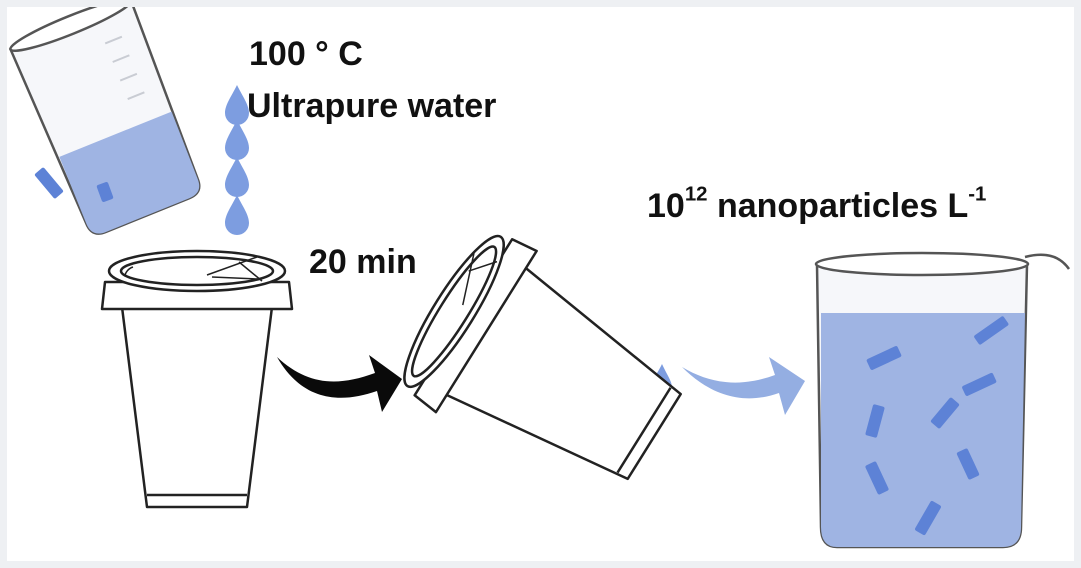 This screenshot has width=1081, height=568. Describe the element at coordinates (306, 54) in the screenshot. I see `temperature-label: 100 ° C` at that location.